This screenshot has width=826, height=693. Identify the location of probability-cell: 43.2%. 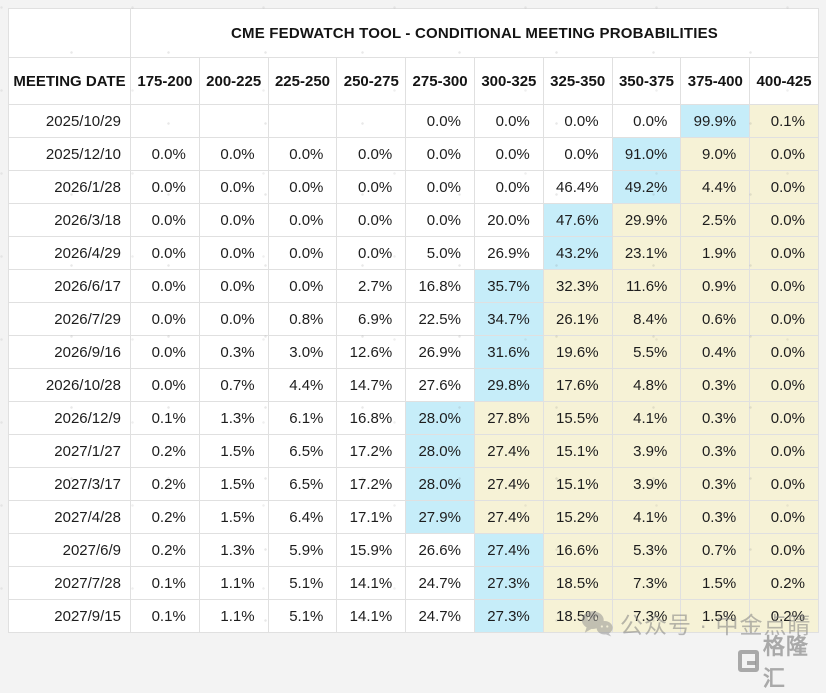
(577, 253).